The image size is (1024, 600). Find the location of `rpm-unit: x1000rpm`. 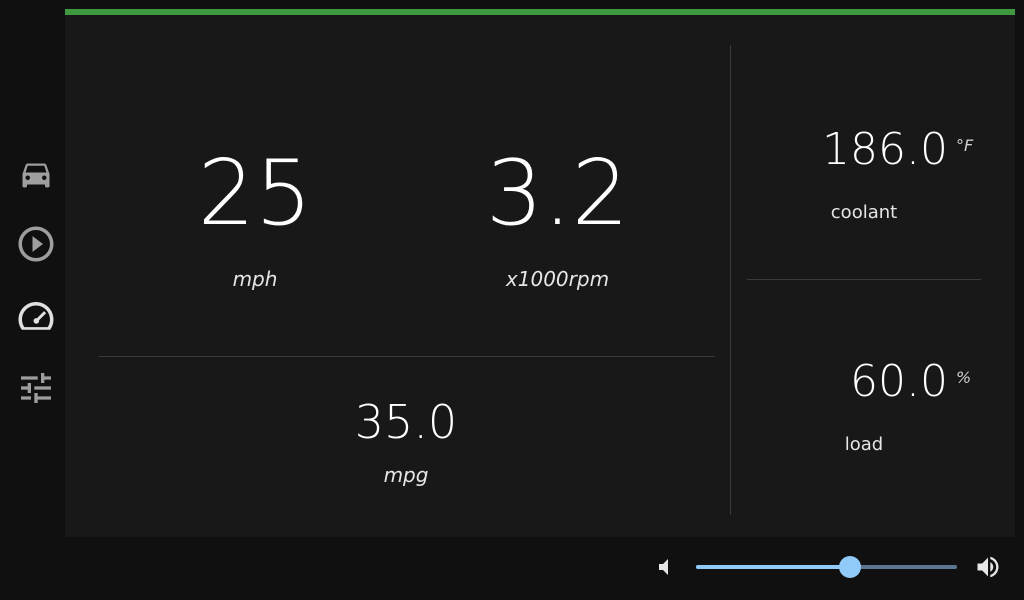

rpm-unit: x1000rpm is located at coordinates (557, 279).